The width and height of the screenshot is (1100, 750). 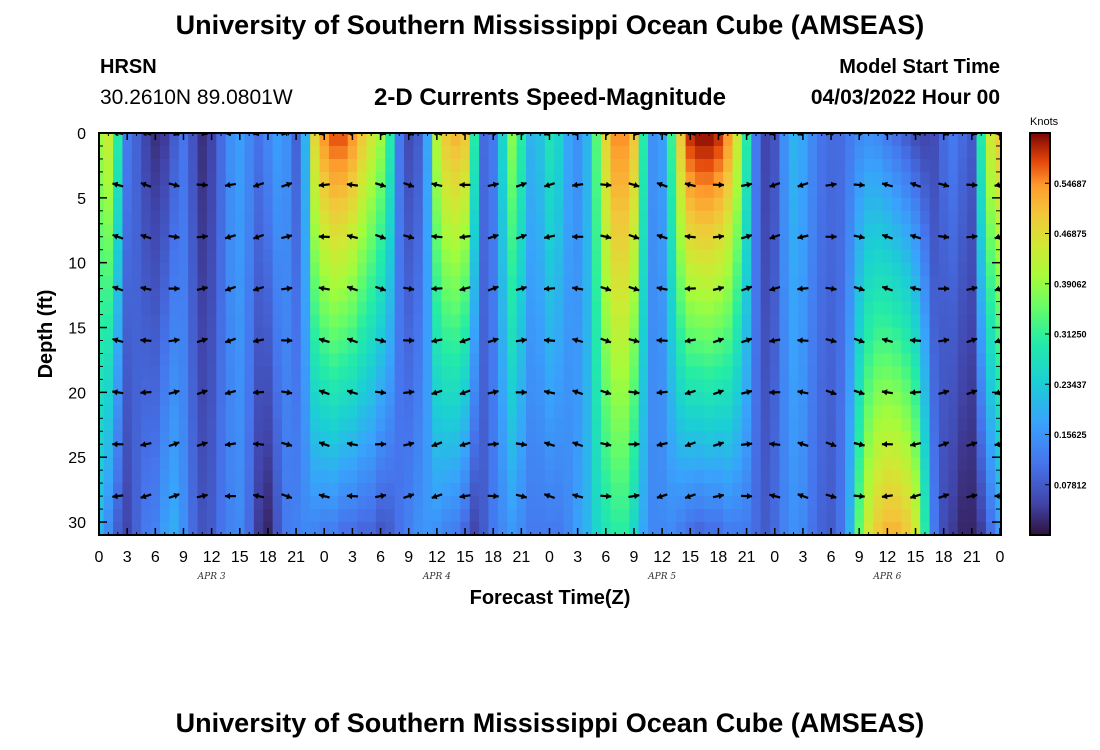 What do you see at coordinates (944, 557) in the screenshot?
I see `x-tick-label: 18` at bounding box center [944, 557].